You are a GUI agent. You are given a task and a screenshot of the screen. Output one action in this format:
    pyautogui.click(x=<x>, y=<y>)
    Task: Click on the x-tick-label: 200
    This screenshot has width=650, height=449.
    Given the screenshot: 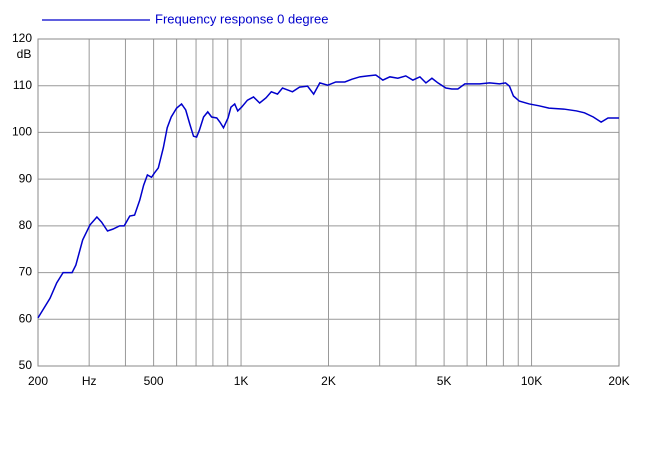 What is the action you would take?
    pyautogui.click(x=38, y=381)
    